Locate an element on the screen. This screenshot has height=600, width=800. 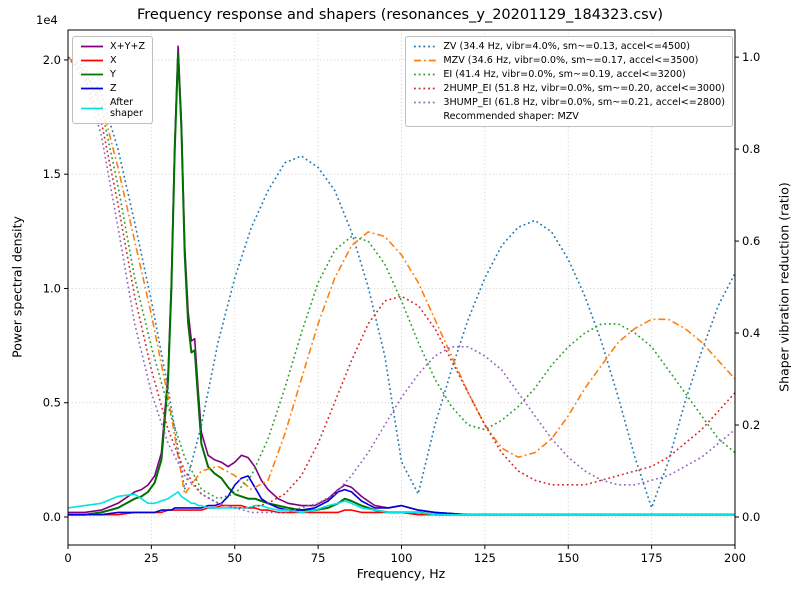
legend-item-after_shaper: After shaper is located at coordinates (112, 108).